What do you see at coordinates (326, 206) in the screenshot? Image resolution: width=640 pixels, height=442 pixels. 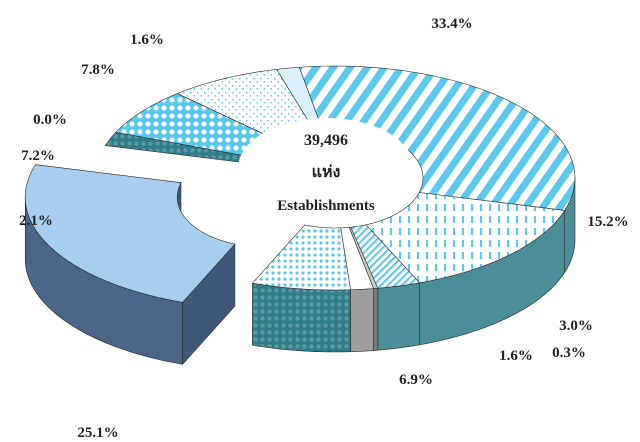 I see `center-caption: Establishments` at bounding box center [326, 206].